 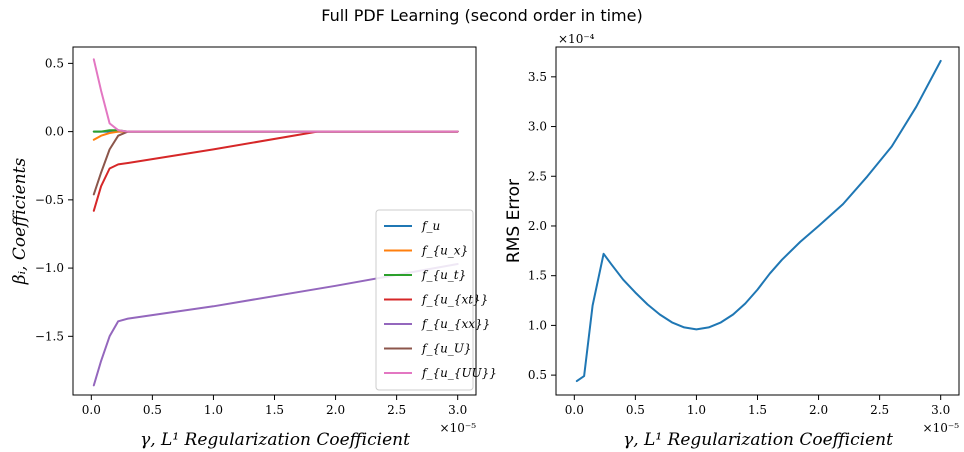 What do you see at coordinates (446, 349) in the screenshot?
I see `legend-label: f_{u_U}` at bounding box center [446, 349].